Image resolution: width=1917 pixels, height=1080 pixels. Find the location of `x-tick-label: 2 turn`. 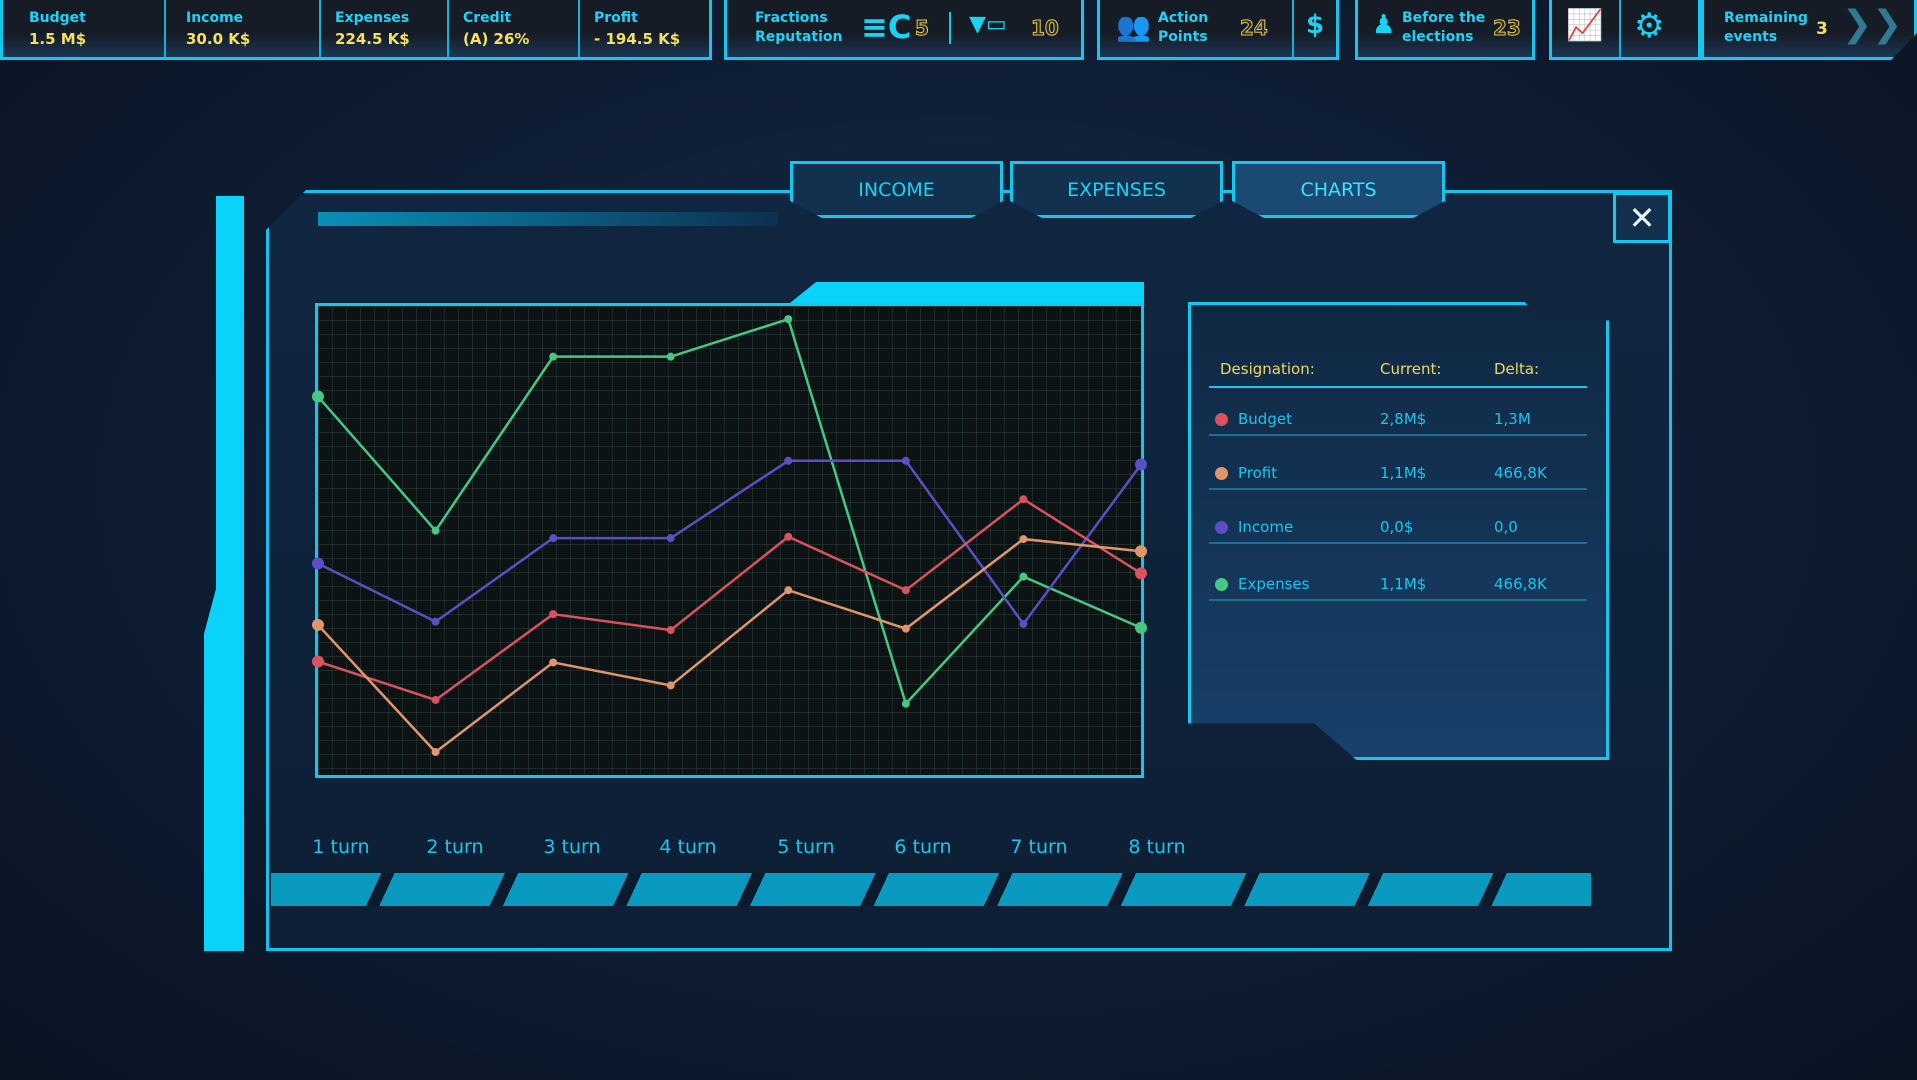

x-tick-label: 2 turn is located at coordinates (455, 847).